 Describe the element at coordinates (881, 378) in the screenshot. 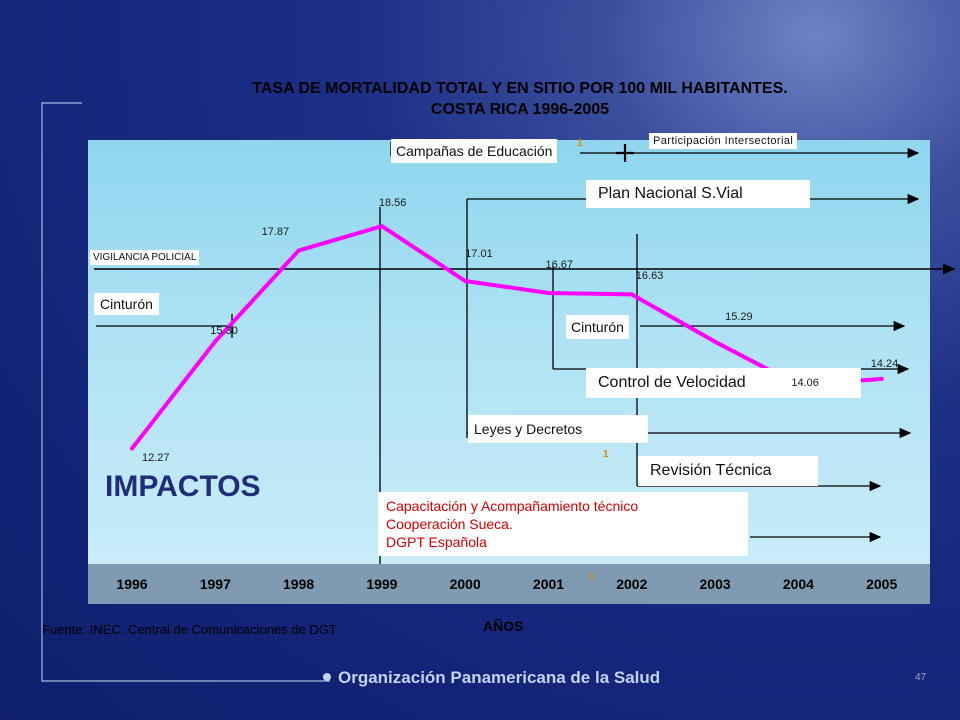

I see `data-point-2005` at that location.